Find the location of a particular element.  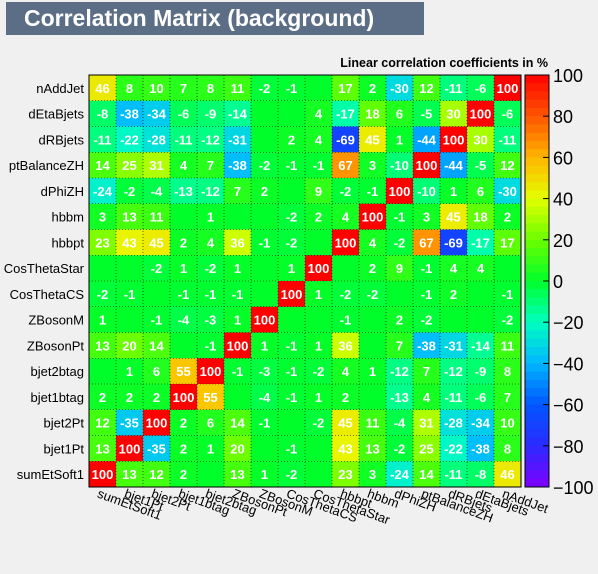

cell-value-label: 31 is located at coordinates (156, 165).